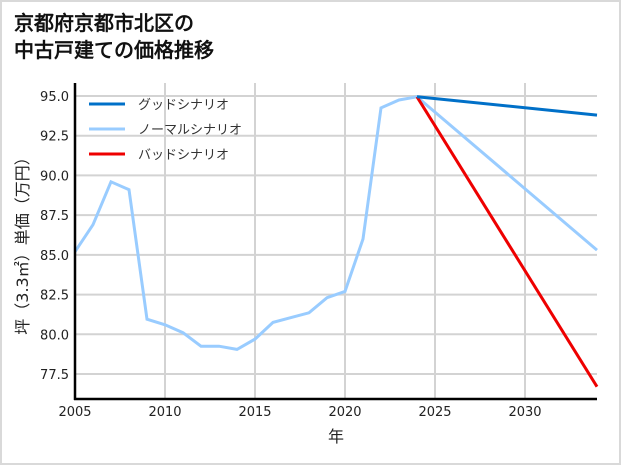  I want to click on legend-label: ノーマルシナリオ, so click(190, 130).